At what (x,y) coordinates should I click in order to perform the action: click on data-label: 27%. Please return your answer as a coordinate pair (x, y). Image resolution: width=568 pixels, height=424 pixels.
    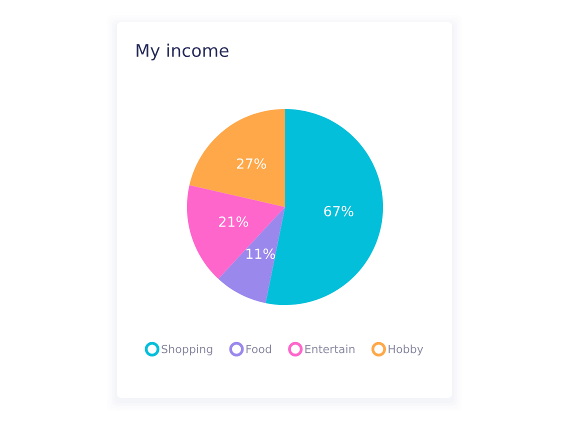
    Looking at the image, I should click on (251, 163).